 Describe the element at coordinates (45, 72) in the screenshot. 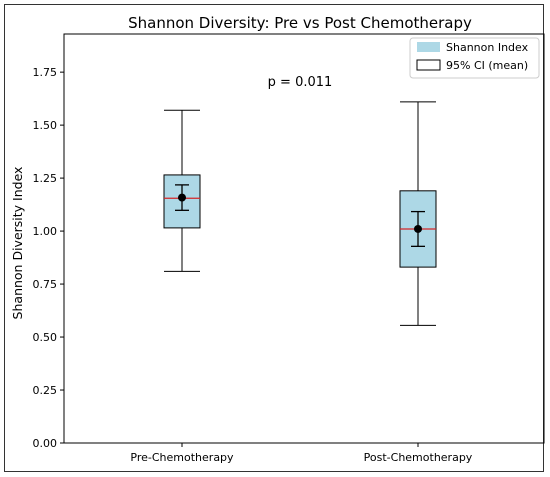

I see `y-tick-label: 1.75` at that location.